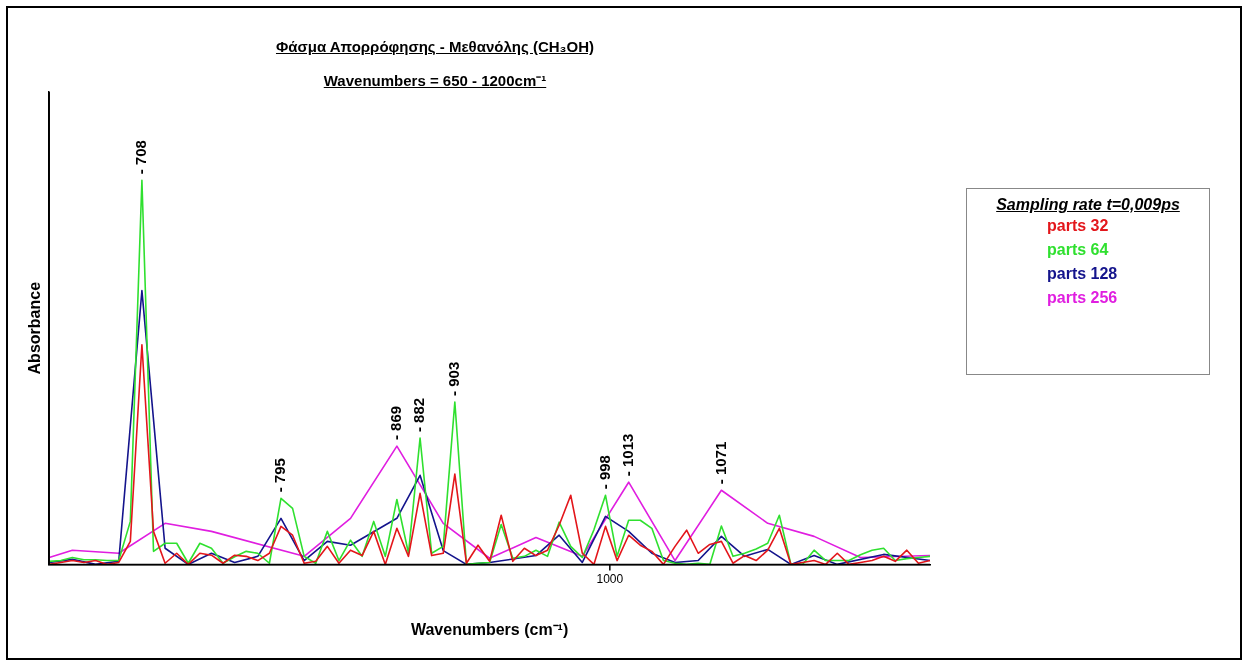 This screenshot has width=1246, height=662. Describe the element at coordinates (627, 455) in the screenshot. I see `annotation: - 1013` at that location.